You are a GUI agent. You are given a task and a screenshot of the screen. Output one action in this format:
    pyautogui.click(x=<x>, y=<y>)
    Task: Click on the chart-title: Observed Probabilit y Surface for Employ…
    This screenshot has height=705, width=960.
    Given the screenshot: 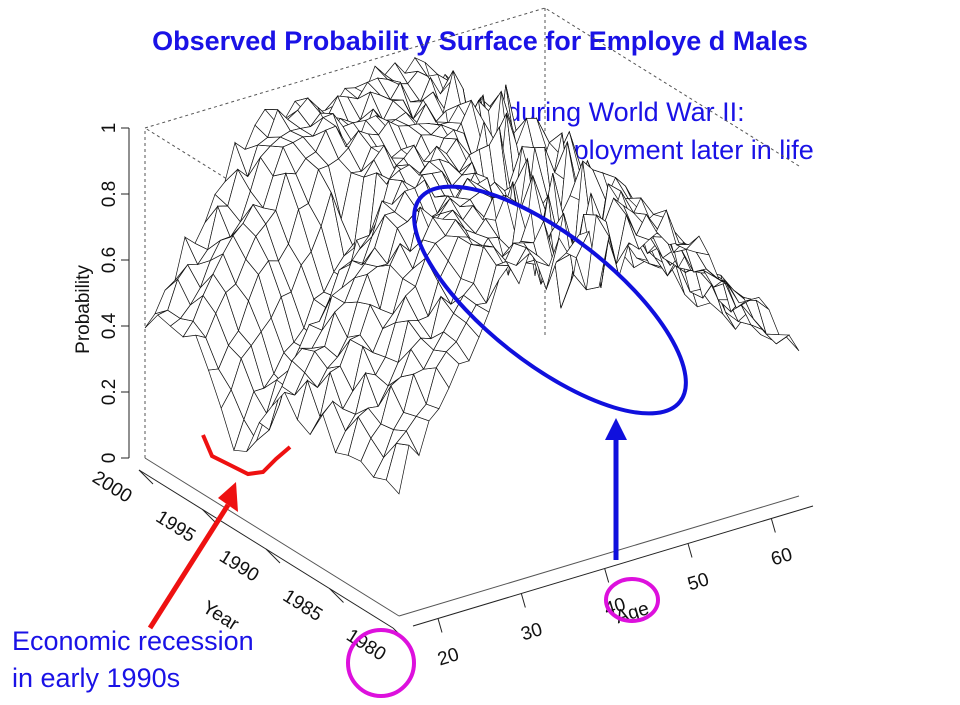 What is the action you would take?
    pyautogui.click(x=480, y=41)
    